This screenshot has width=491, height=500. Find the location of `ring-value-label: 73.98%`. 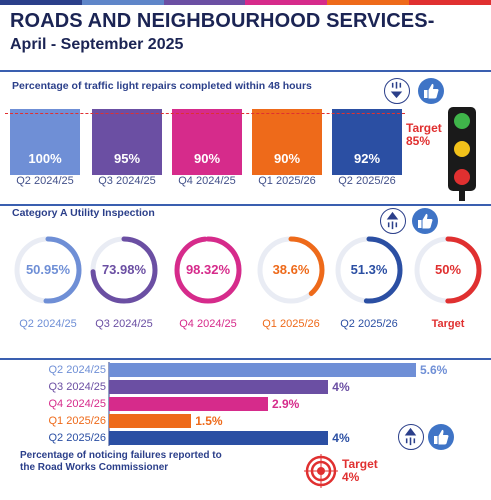

ring-value-label: 73.98% is located at coordinates (124, 269).